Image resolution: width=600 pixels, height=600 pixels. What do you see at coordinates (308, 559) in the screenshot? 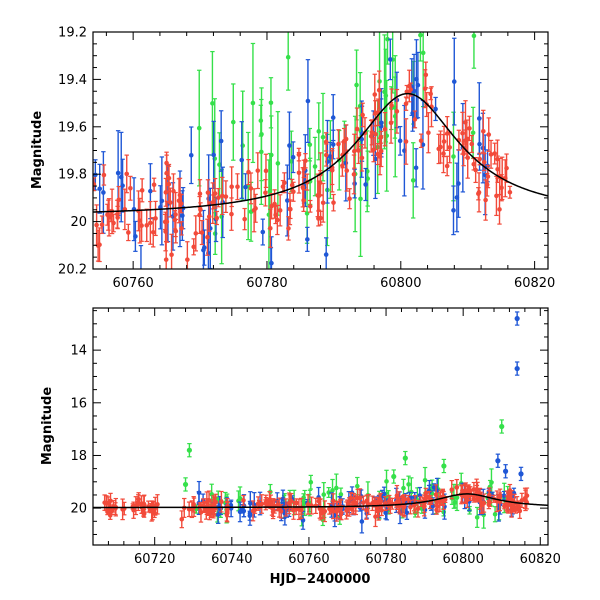
I see `bottom-x-tick-label: 60760` at bounding box center [308, 559].